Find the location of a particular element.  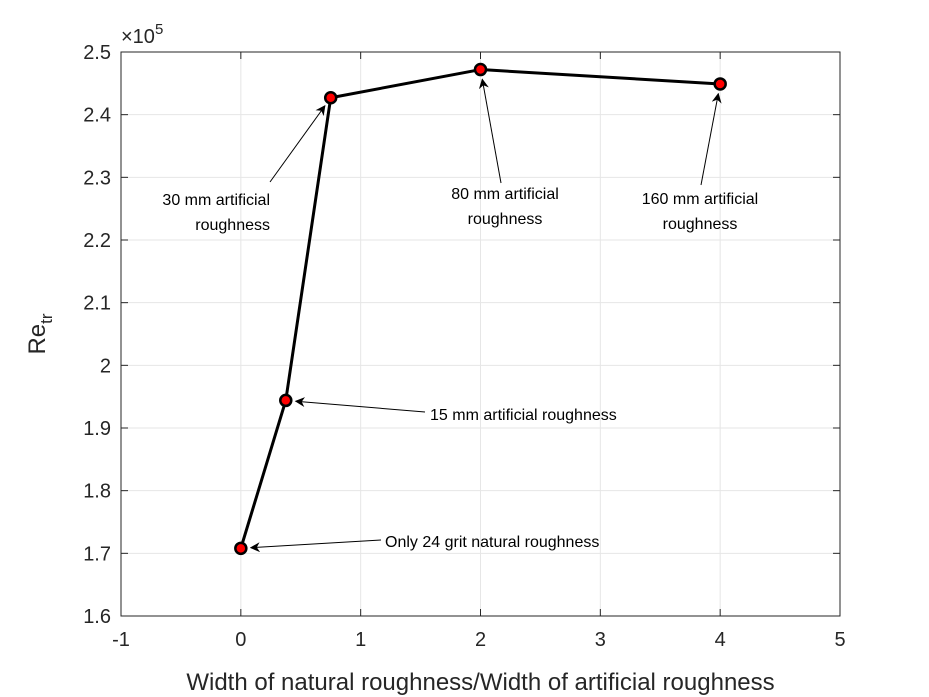

annotation-line: 80 mm artificial is located at coordinates (505, 194).